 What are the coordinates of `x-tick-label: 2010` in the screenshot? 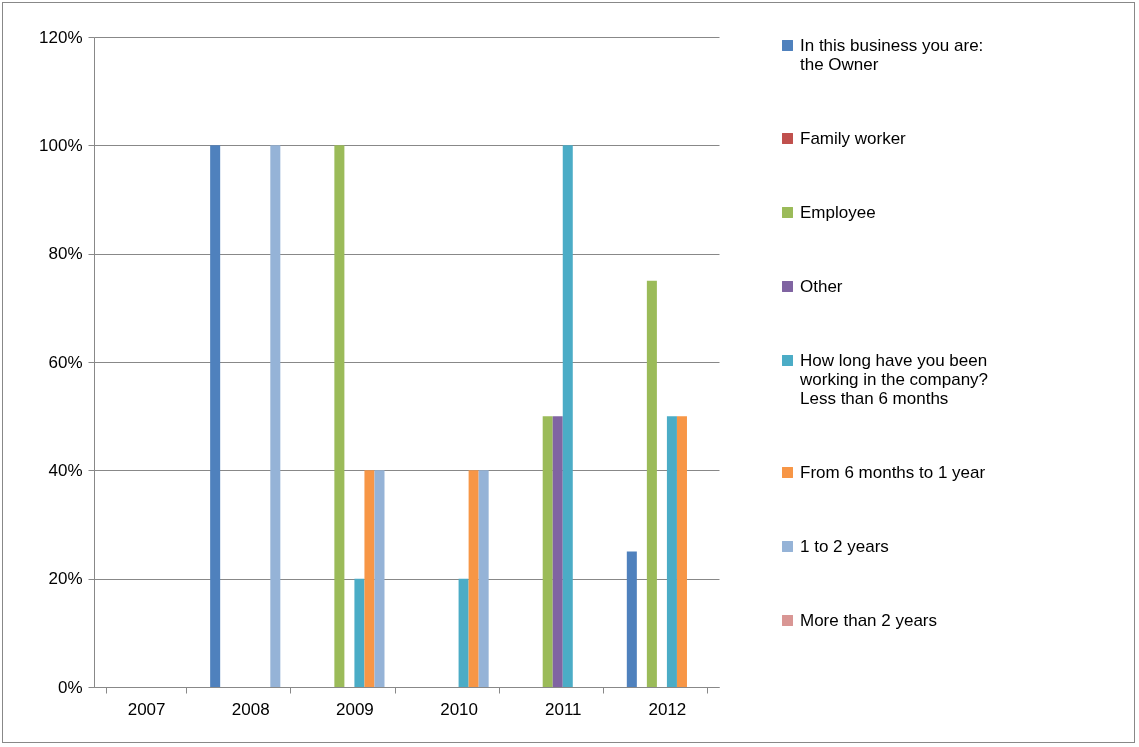 It's located at (459, 709).